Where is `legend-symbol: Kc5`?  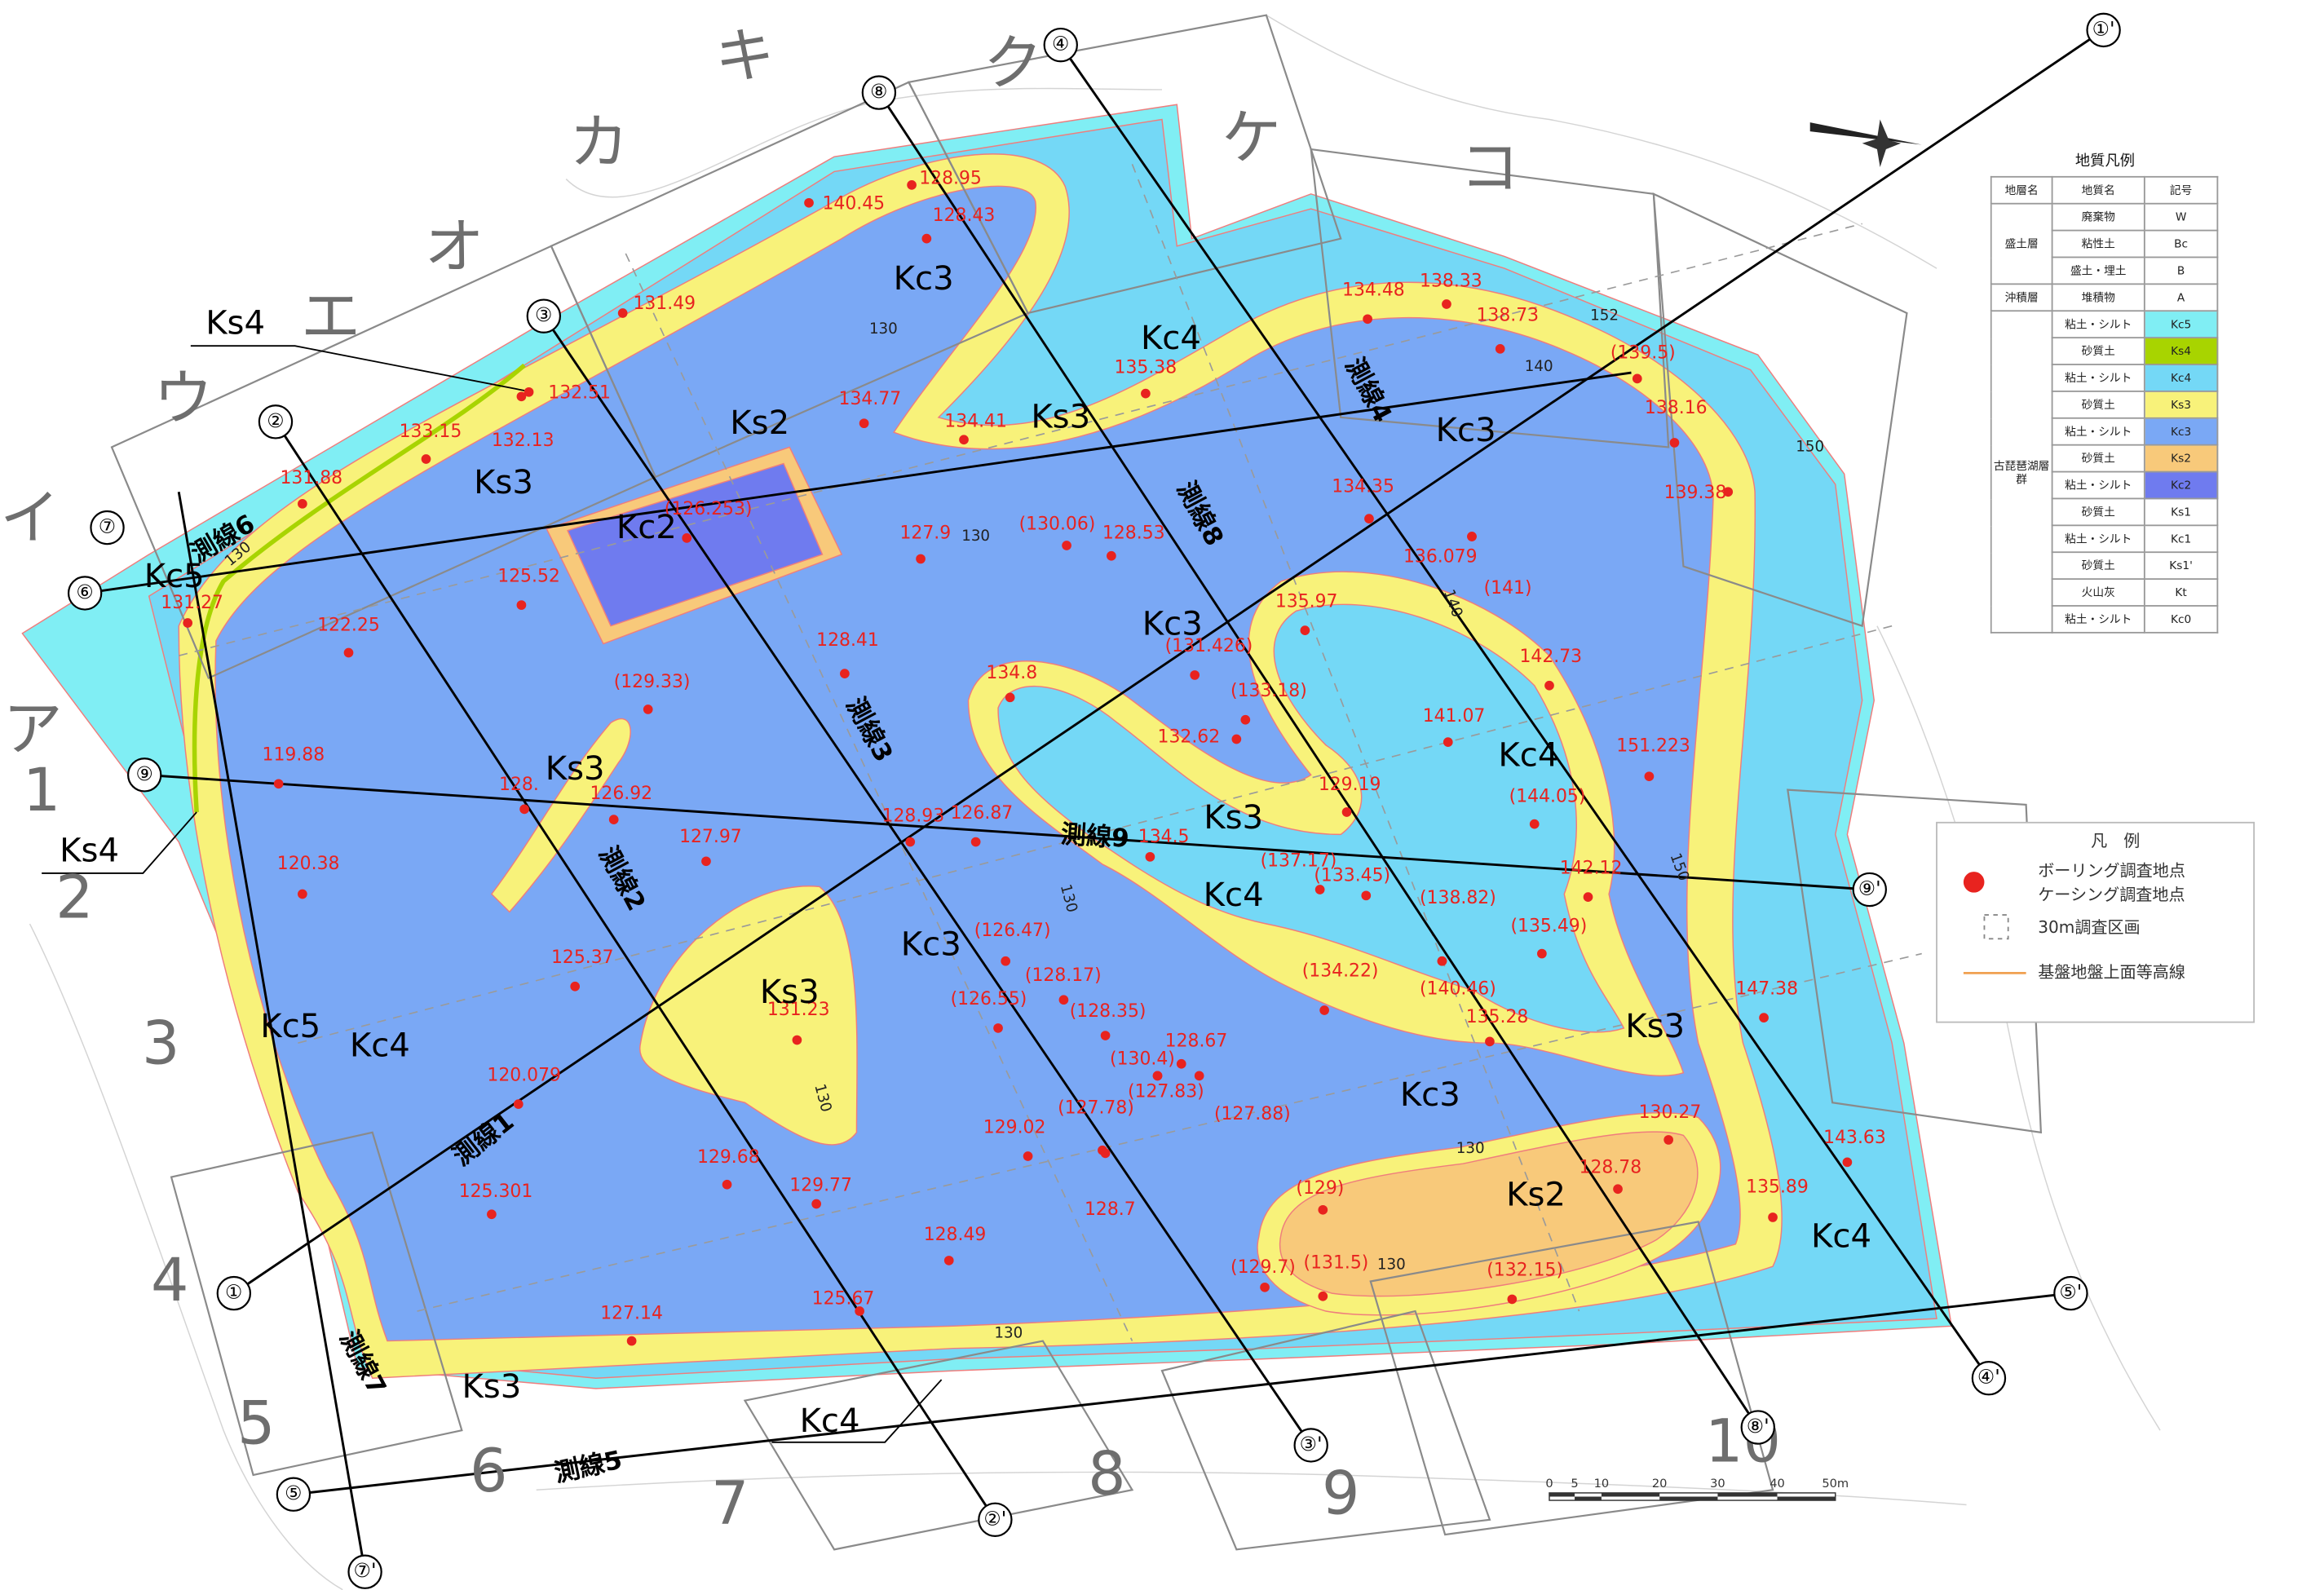 legend-symbol: Kc5 is located at coordinates (2181, 324).